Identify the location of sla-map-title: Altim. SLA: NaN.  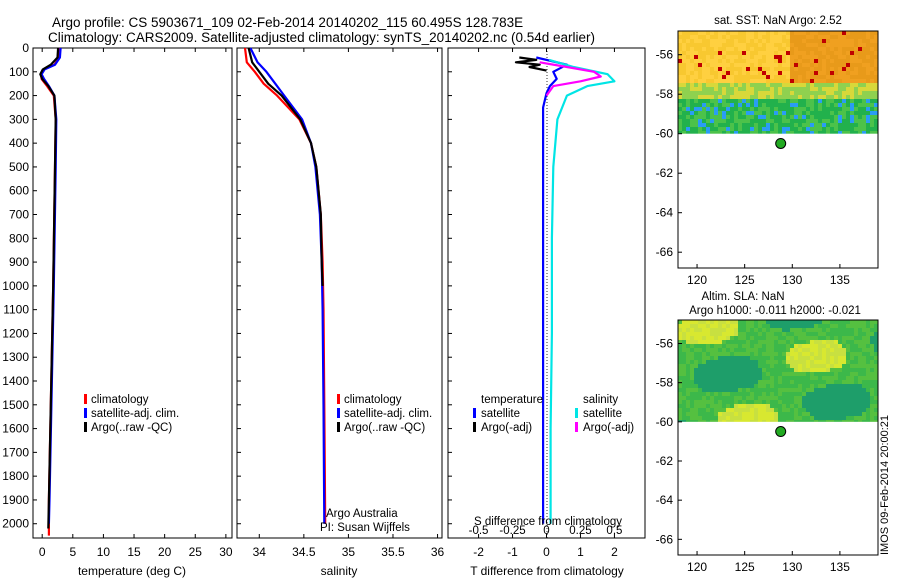
(742, 297).